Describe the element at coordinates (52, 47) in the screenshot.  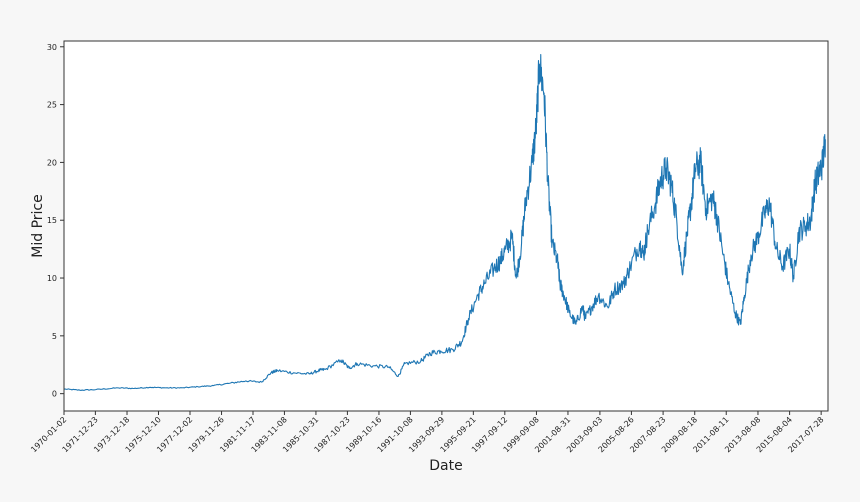
I see `y-tick-label: 30` at that location.